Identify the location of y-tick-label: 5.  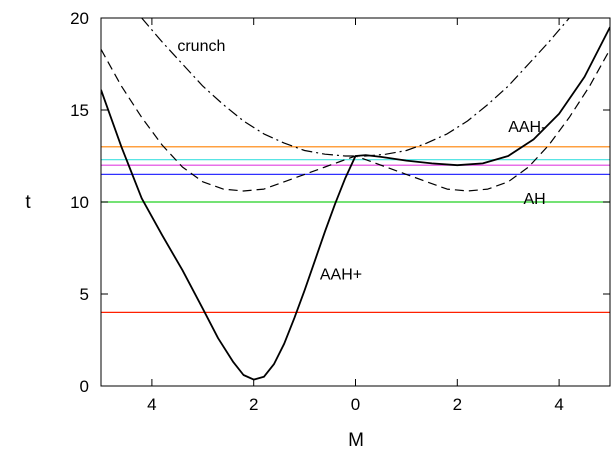
(84, 294).